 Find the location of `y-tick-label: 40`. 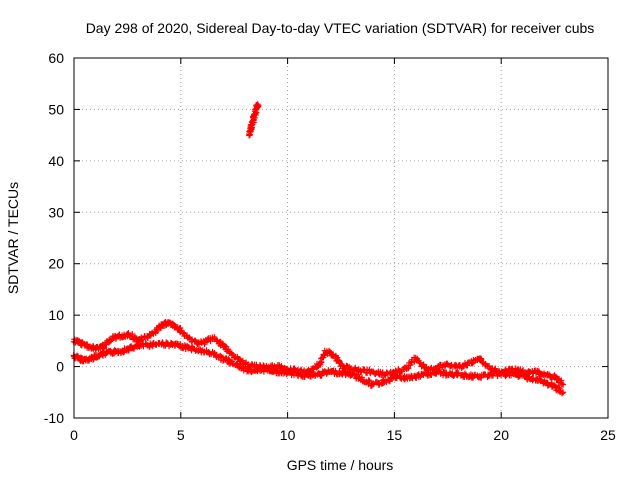

y-tick-label: 40 is located at coordinates (56, 161).